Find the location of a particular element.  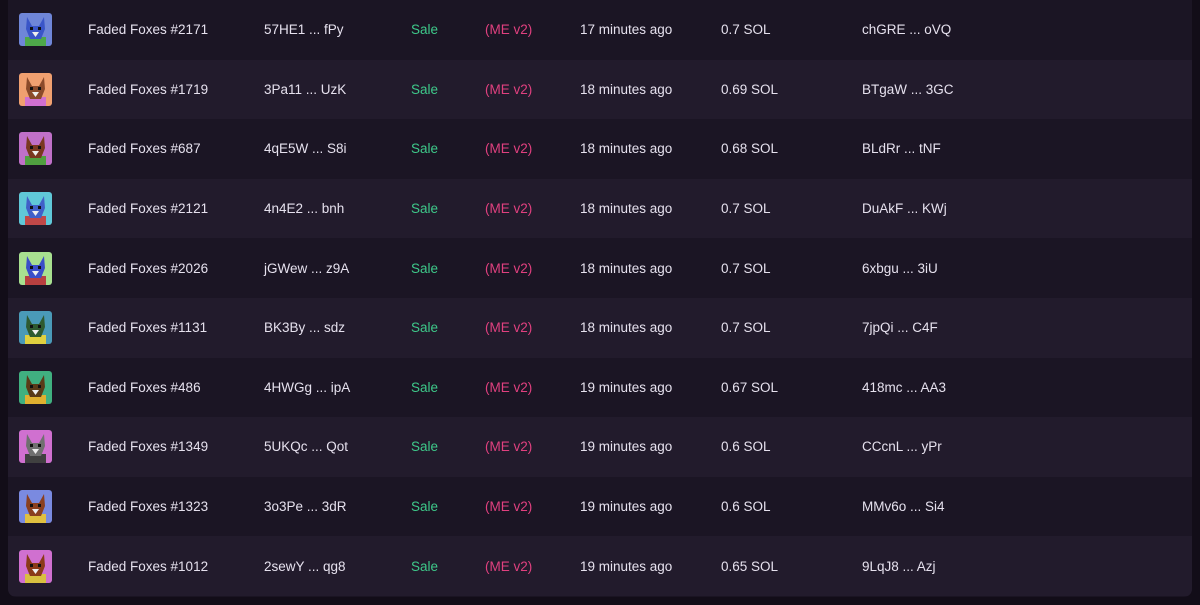

mint-address-link: 57HE1 ... fPy is located at coordinates (304, 30).